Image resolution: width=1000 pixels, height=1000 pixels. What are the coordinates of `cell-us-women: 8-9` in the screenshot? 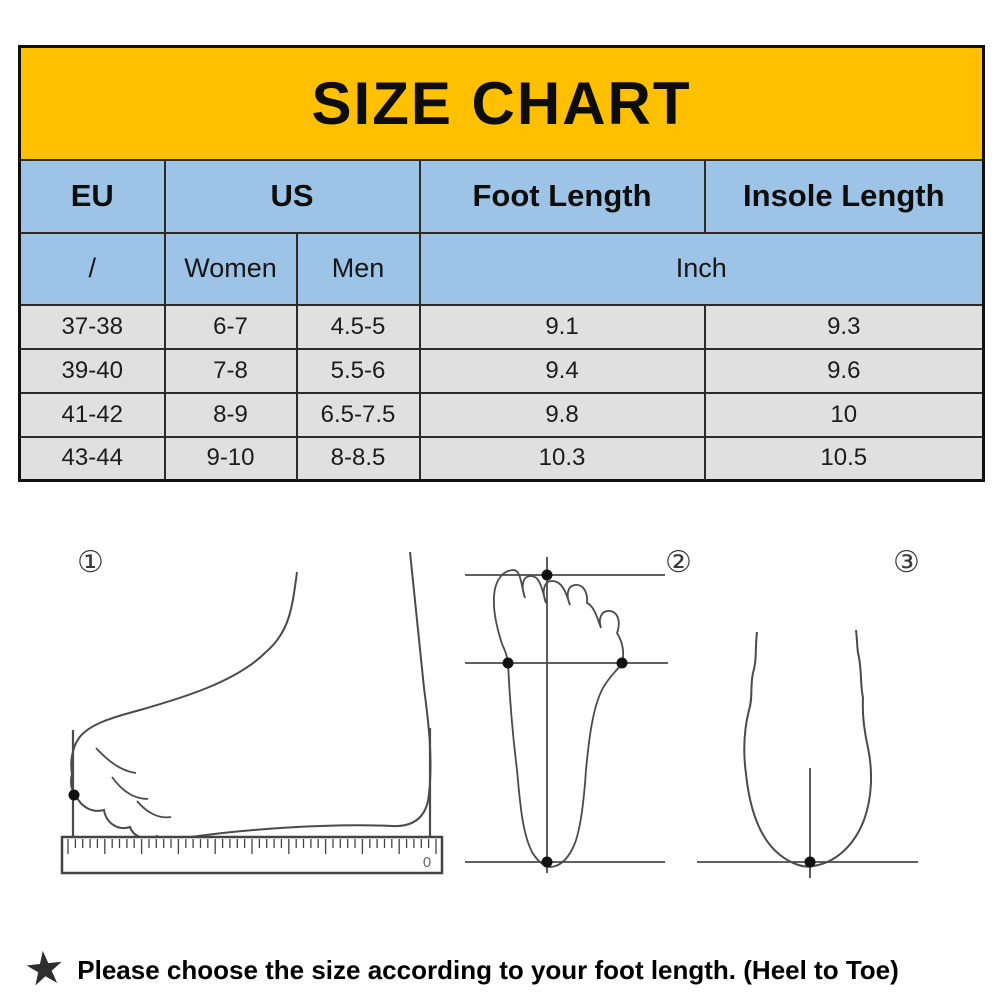 It's located at (230, 414).